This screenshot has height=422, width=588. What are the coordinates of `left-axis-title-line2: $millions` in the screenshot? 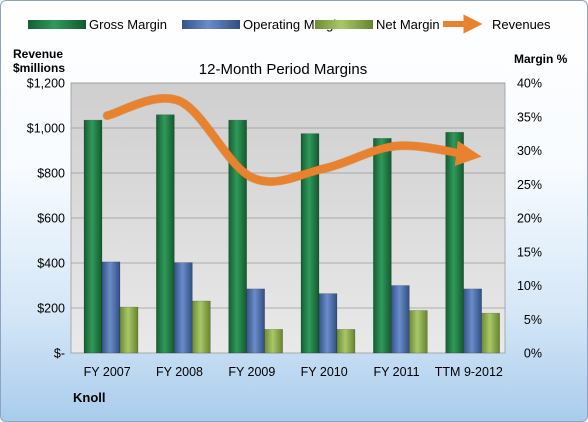 It's located at (39, 68).